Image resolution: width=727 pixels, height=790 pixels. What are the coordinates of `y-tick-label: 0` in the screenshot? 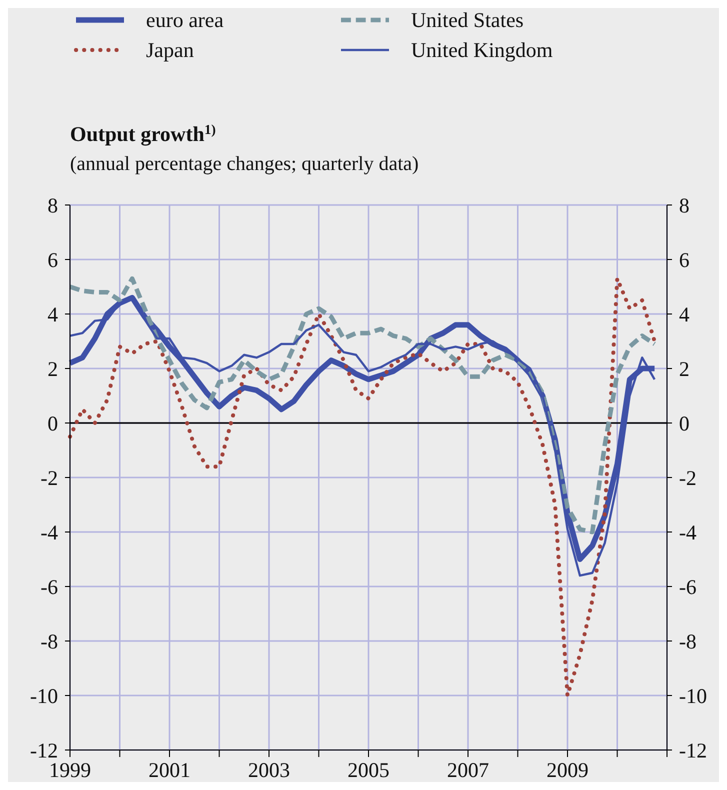 It's located at (53, 423).